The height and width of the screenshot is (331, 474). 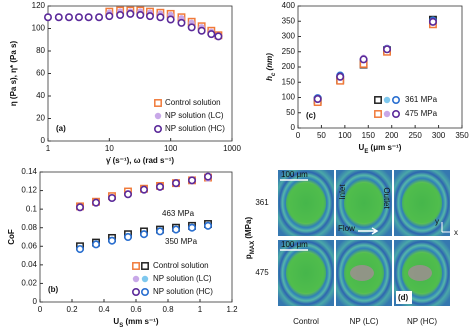 I want to click on y-axis-label: hc (nm), so click(x=270, y=67).